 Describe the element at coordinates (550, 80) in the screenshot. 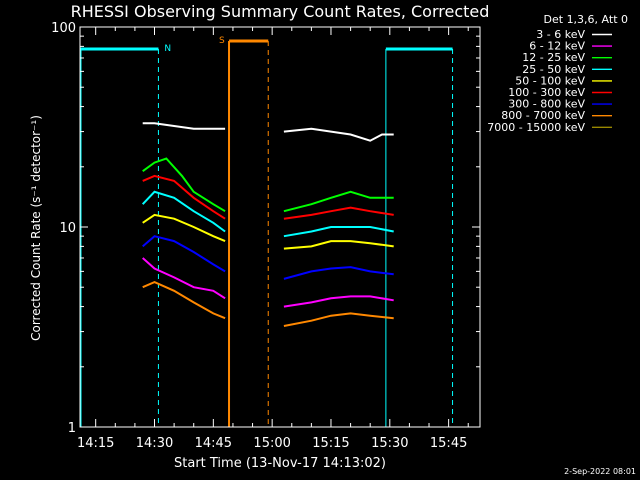

I see `legend-label: 50 - 100 keV` at that location.